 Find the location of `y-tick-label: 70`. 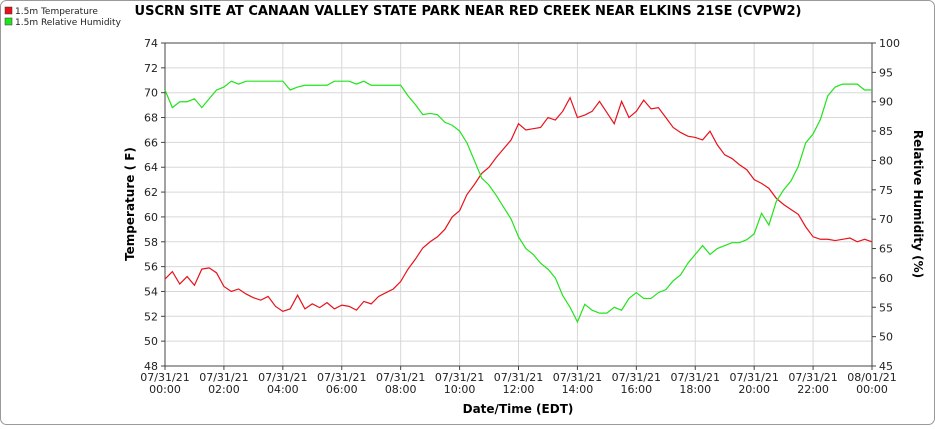

y-tick-label: 70 is located at coordinates (151, 93).